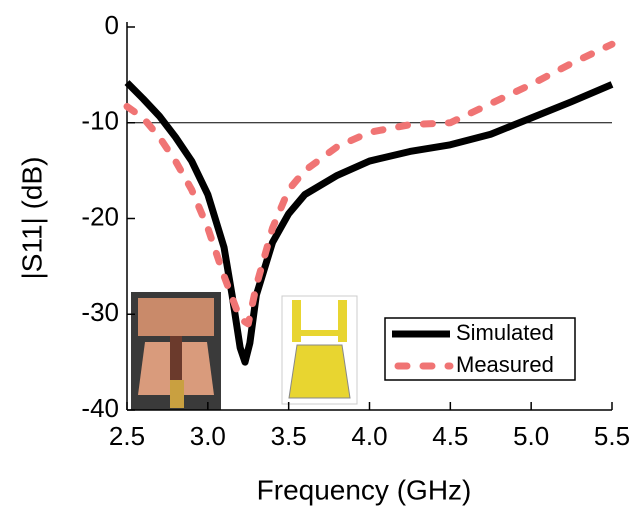  Describe the element at coordinates (100, 216) in the screenshot. I see `y-tick-label: -20` at that location.